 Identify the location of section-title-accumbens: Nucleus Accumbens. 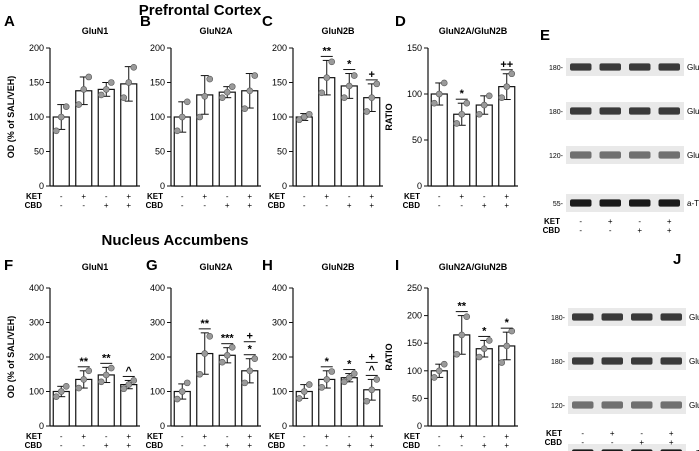
(175, 240).